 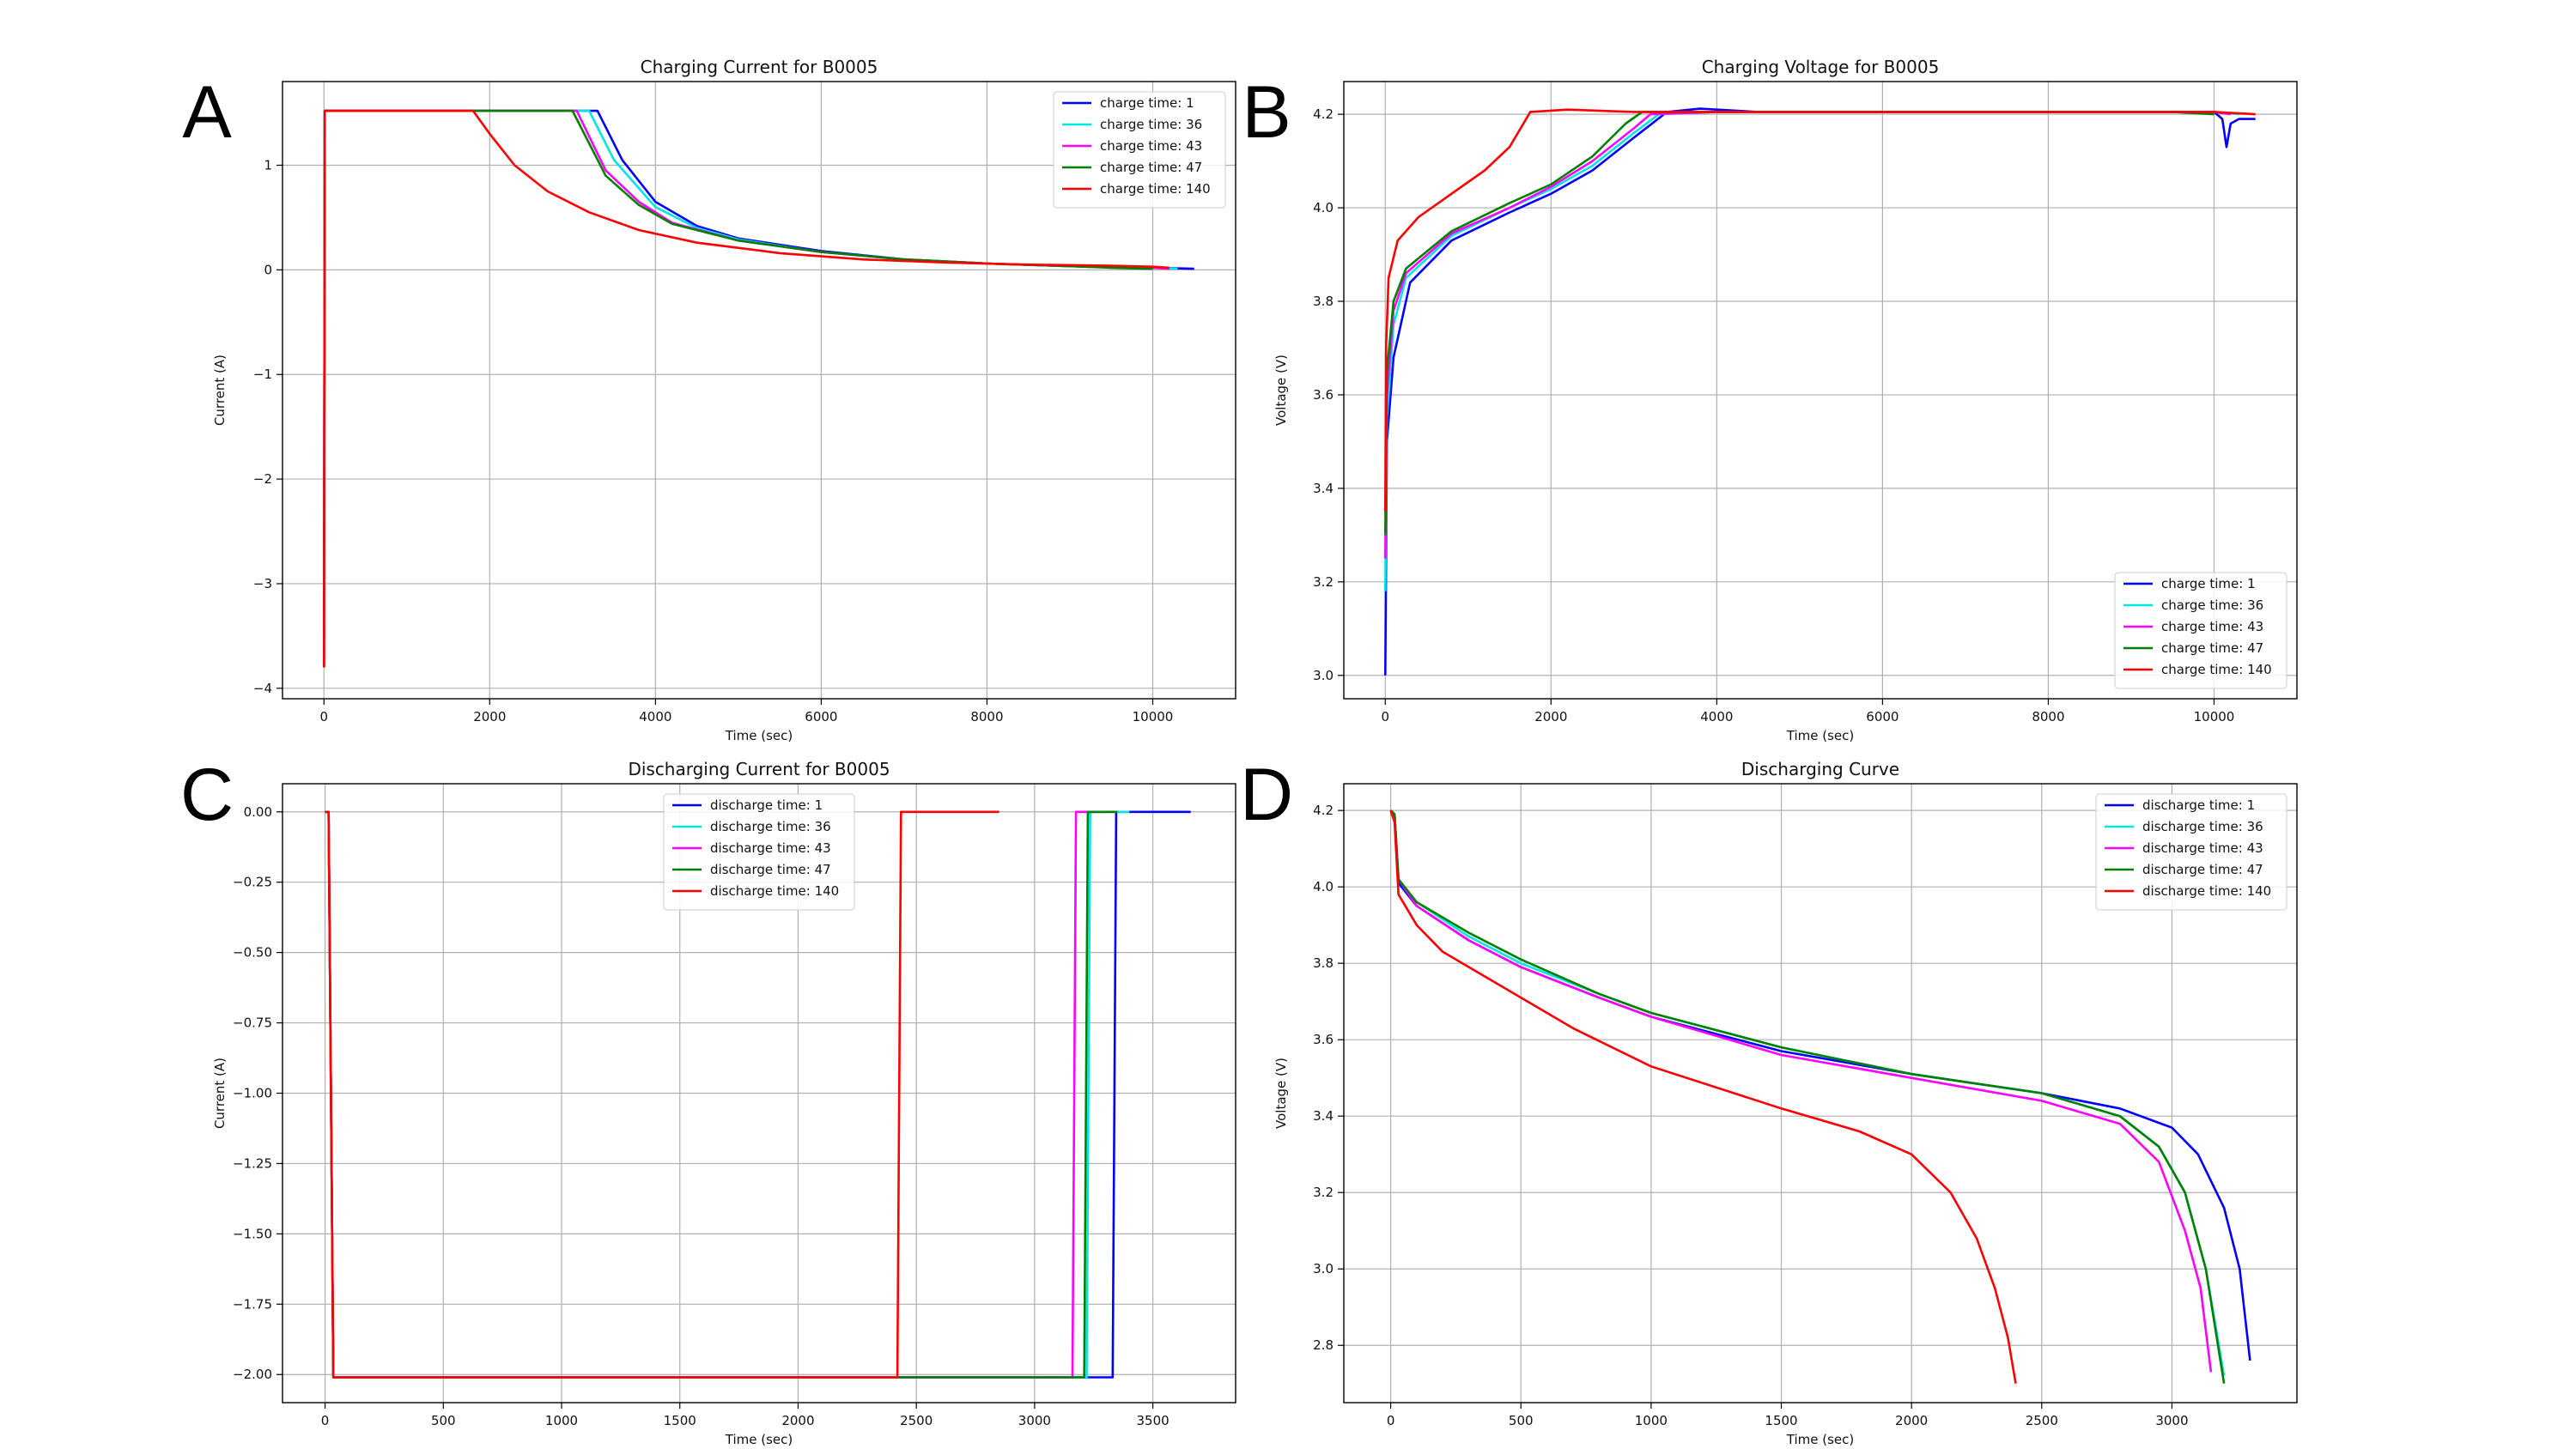 I want to click on panel-letter: B, so click(x=1266, y=112).